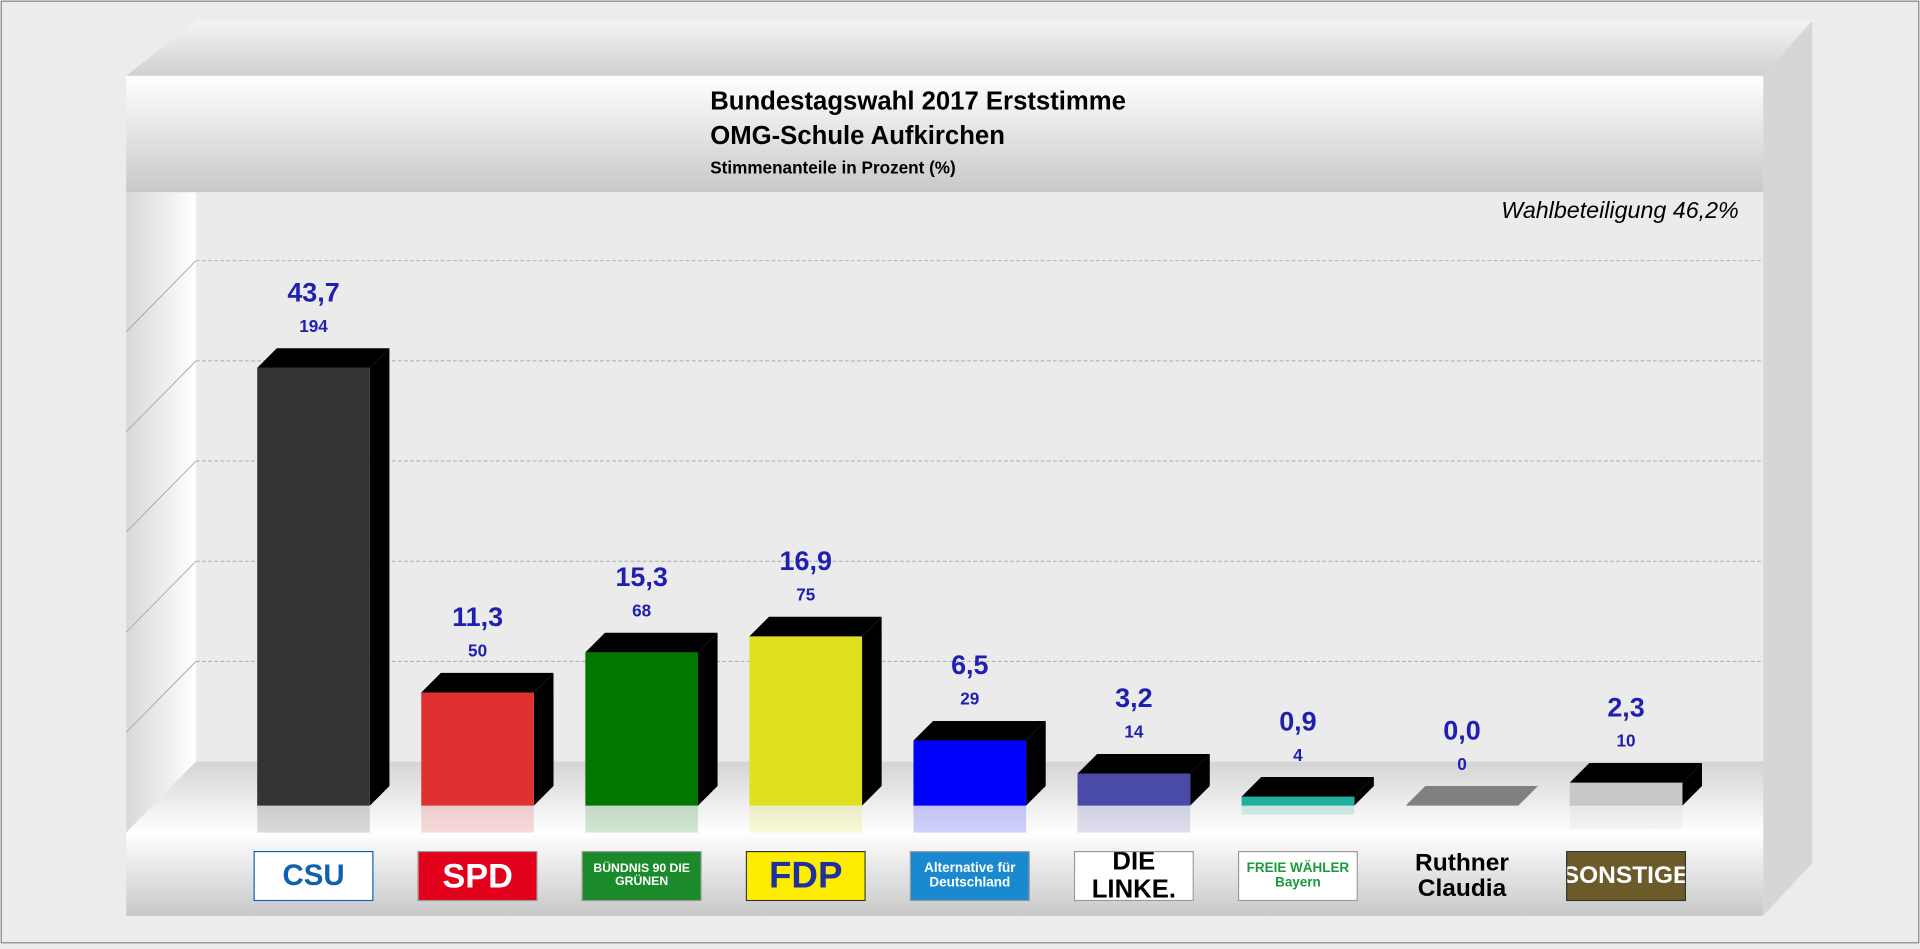 This screenshot has width=1920, height=949. What do you see at coordinates (806, 594) in the screenshot?
I see `count-label: 75` at bounding box center [806, 594].